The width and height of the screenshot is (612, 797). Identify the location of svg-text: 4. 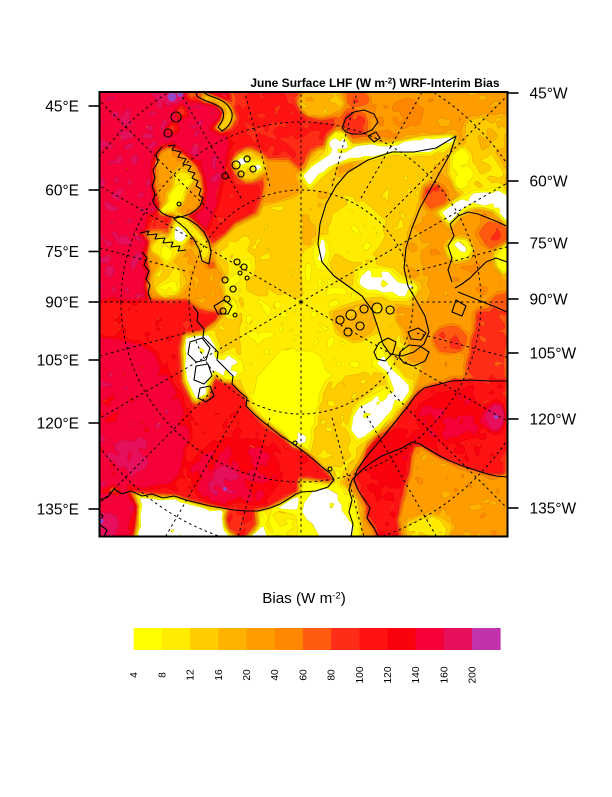
(134, 675).